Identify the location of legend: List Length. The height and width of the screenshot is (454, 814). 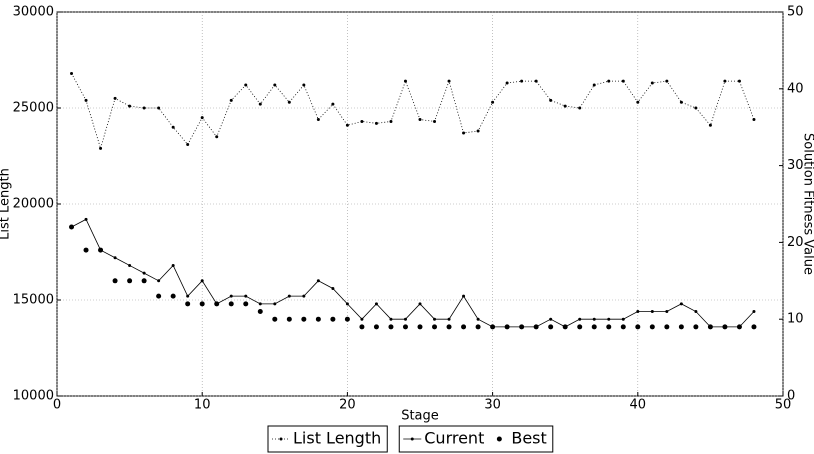
(327, 439).